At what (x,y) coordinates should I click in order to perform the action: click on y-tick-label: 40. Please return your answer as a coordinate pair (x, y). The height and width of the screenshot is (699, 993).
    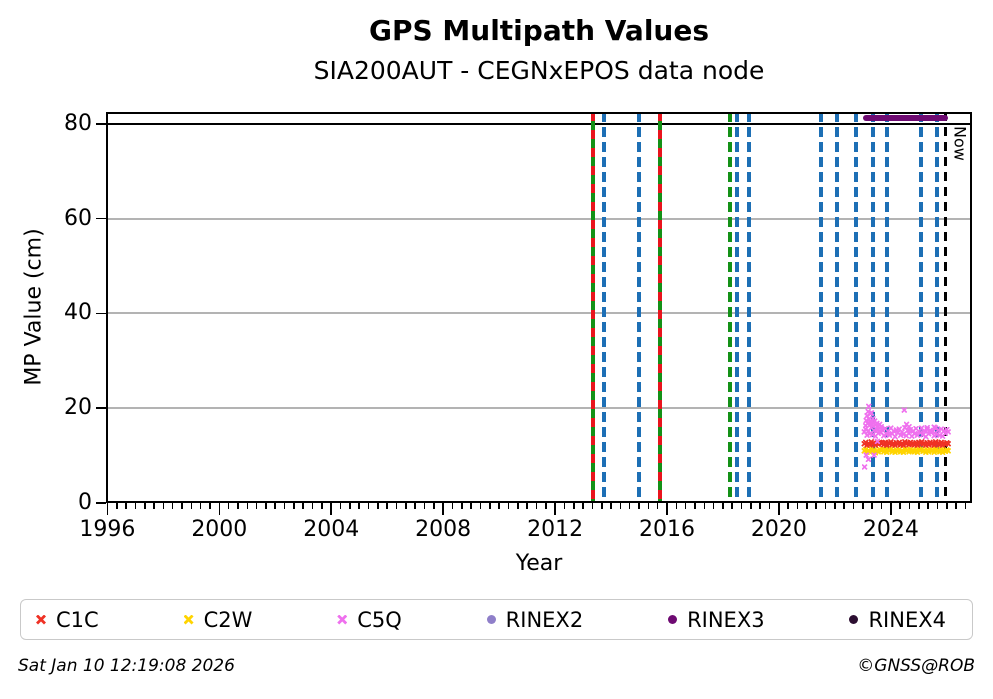
    Looking at the image, I should click on (78, 313).